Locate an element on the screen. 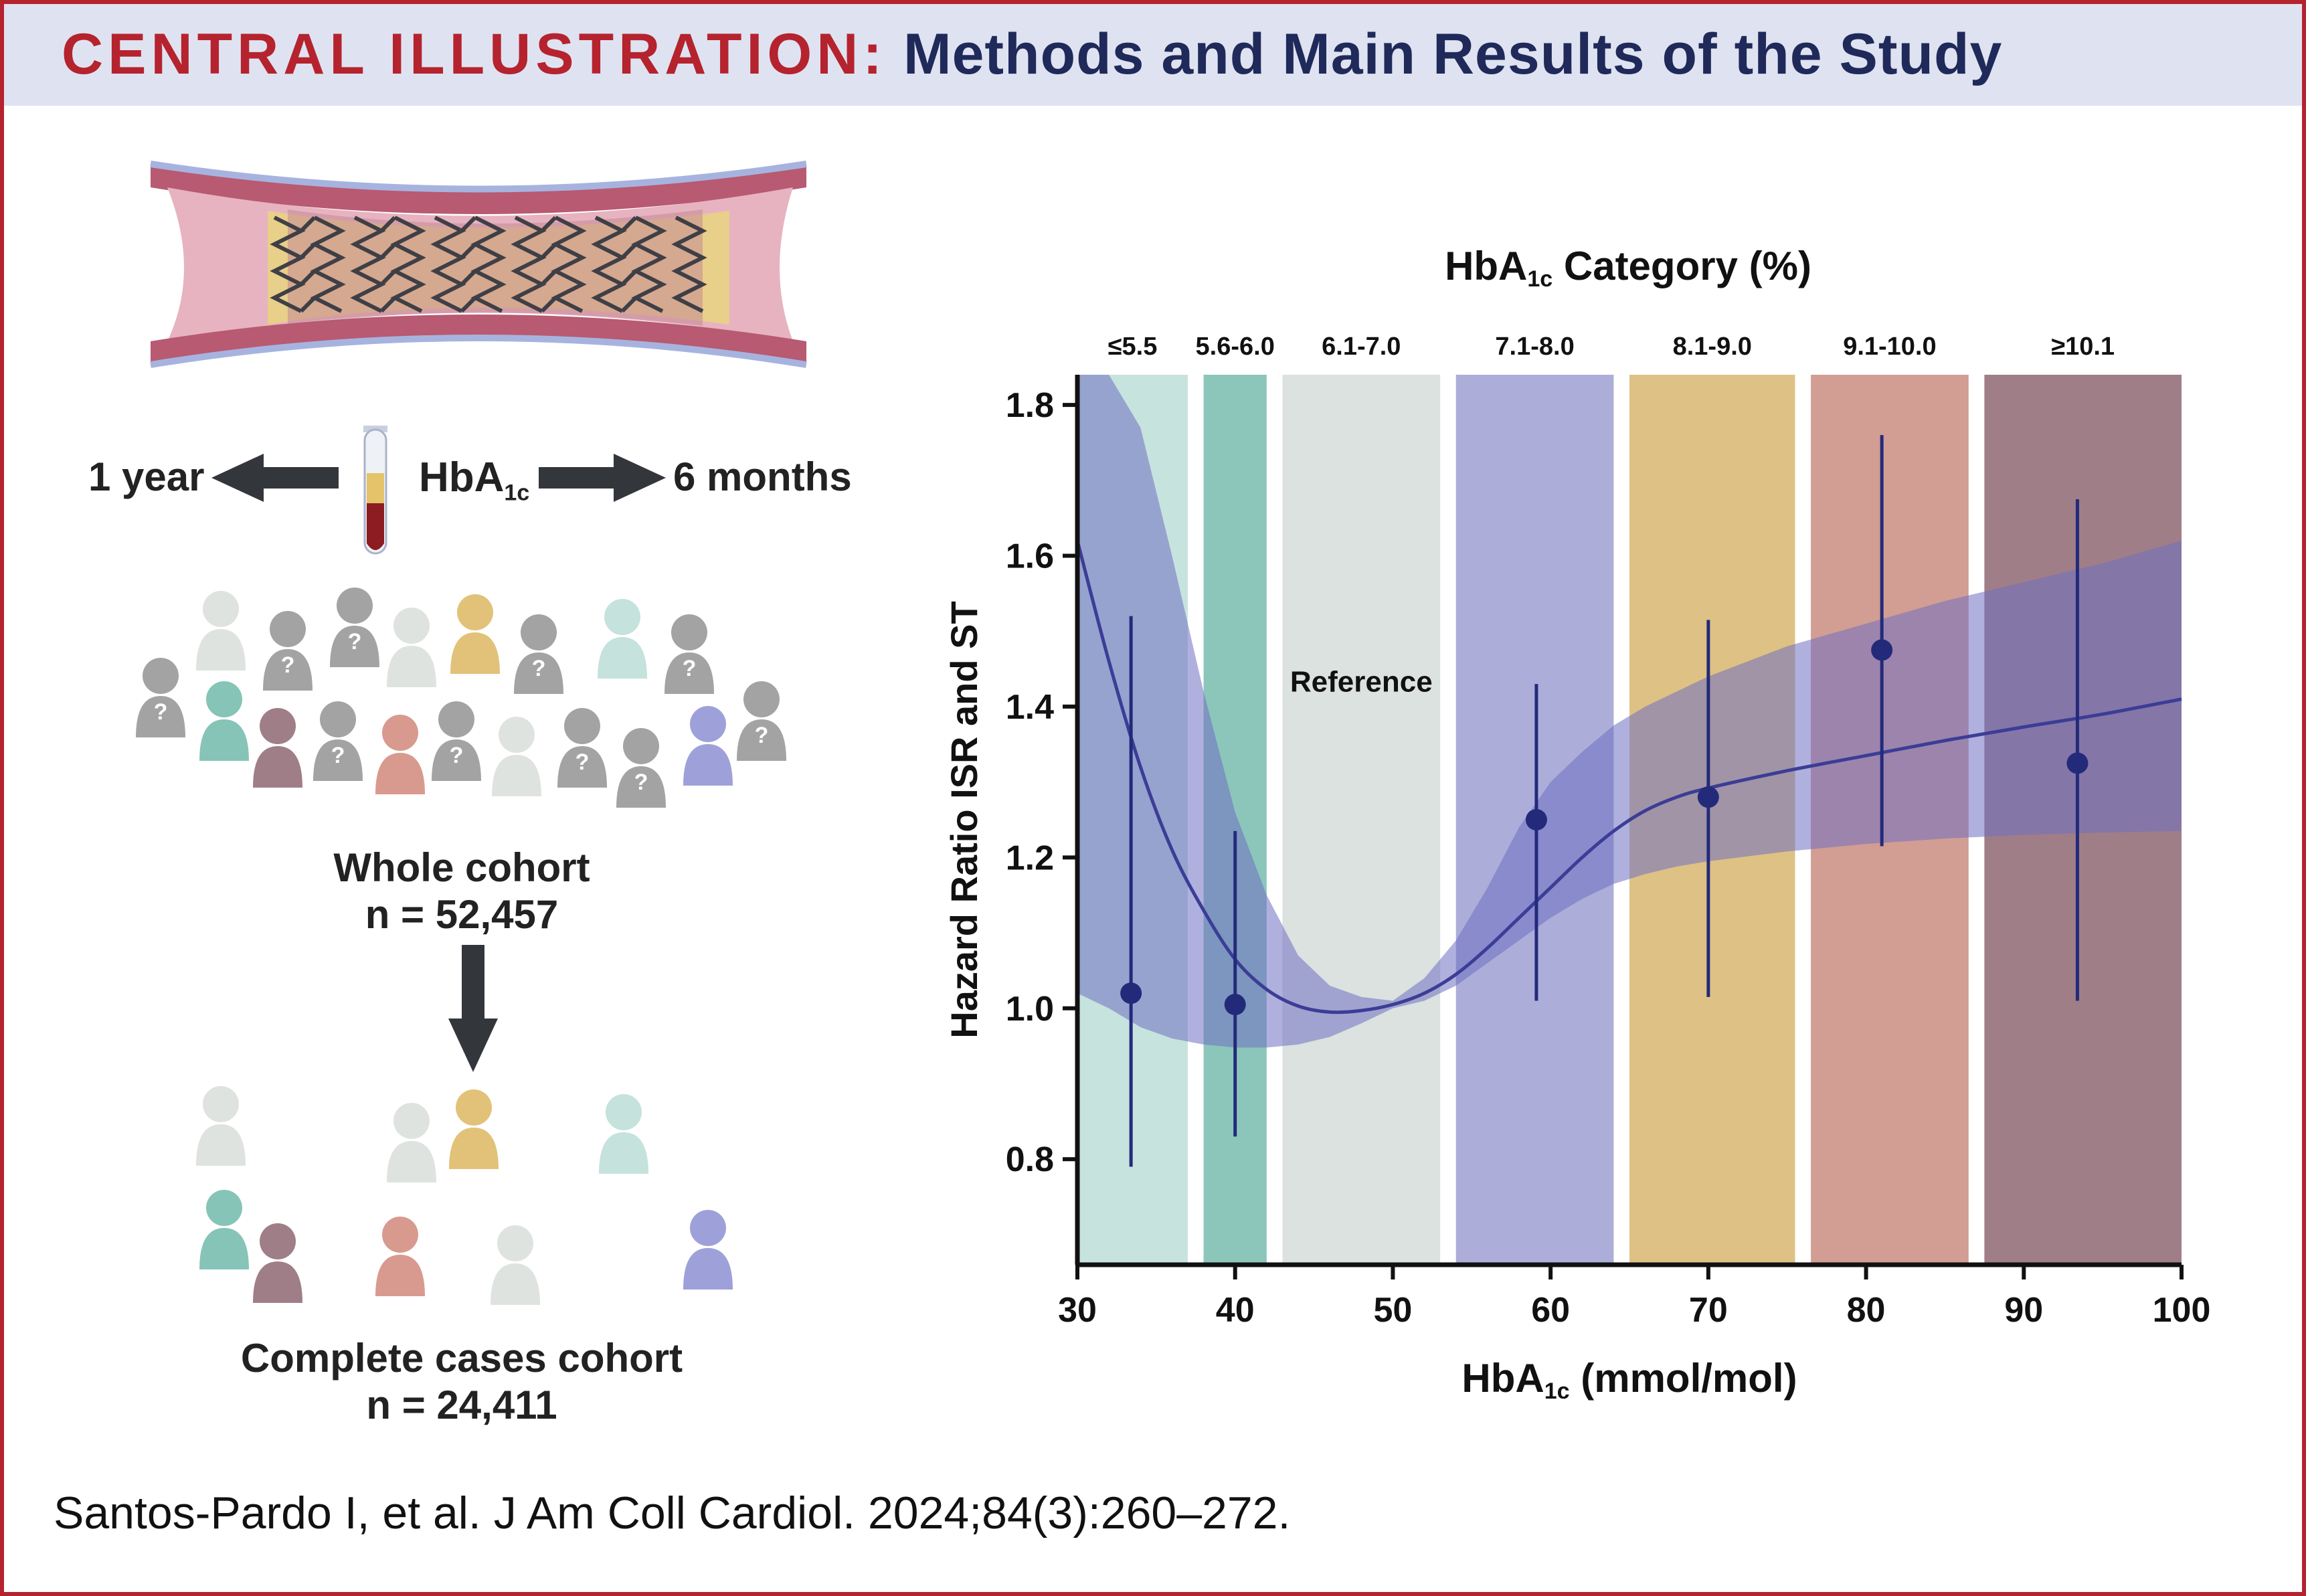  complete-cohort-caption: Complete cases cohort n = 24,411 is located at coordinates (462, 1382).